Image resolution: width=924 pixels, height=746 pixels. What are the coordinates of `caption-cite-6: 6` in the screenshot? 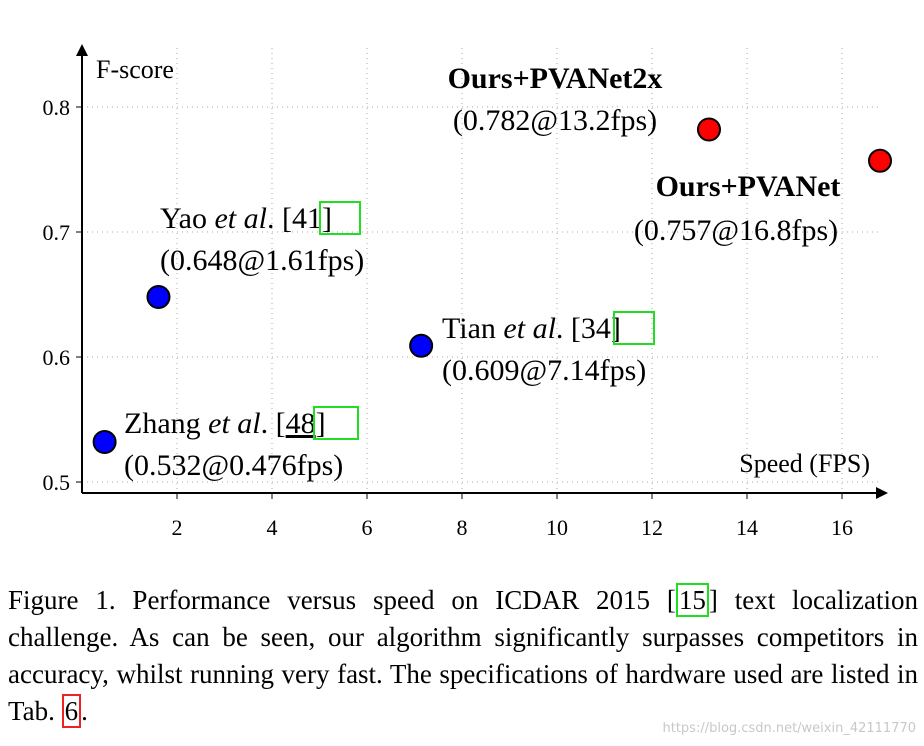 It's located at (71, 711).